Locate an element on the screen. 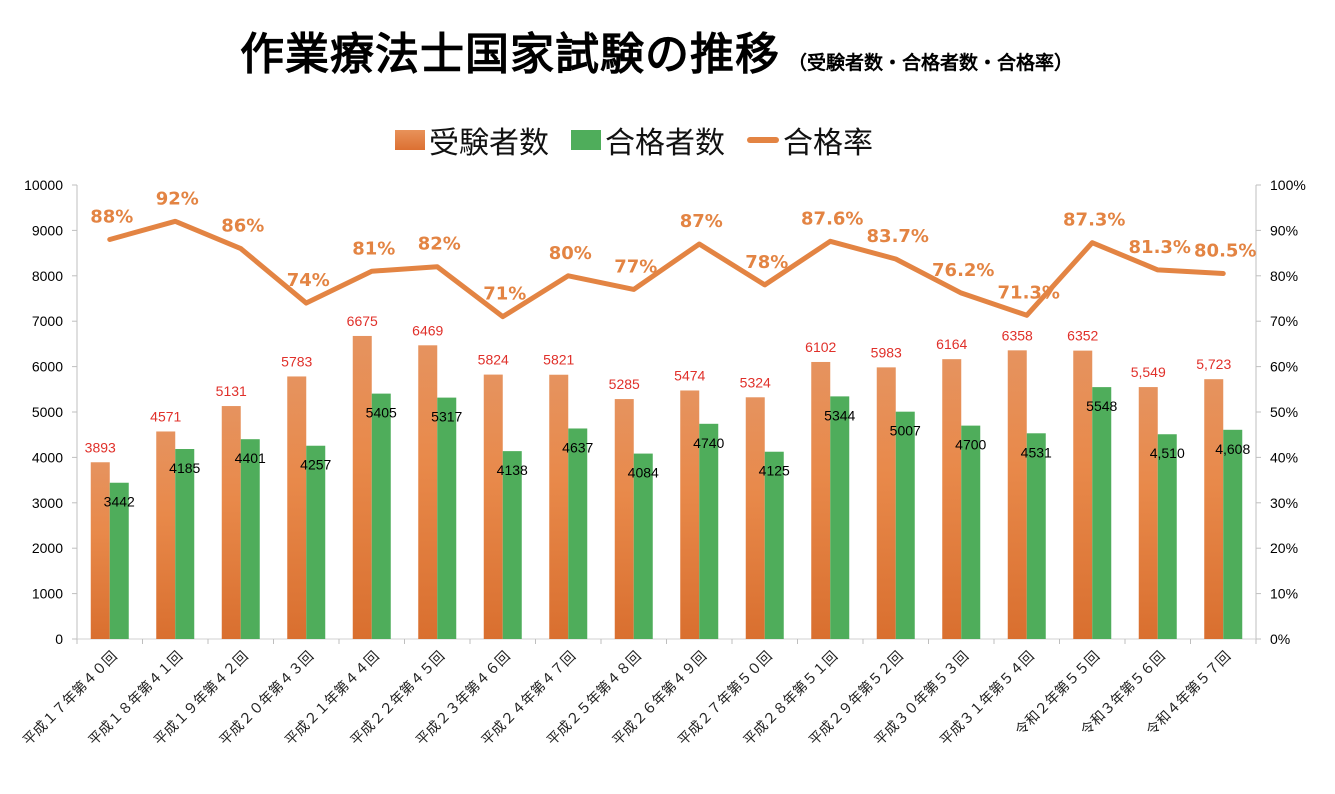 The image size is (1335, 794). chart-title: 作業療法士国家試験の推移 （受験者数・合格者数・合格率） is located at coordinates (656, 50).